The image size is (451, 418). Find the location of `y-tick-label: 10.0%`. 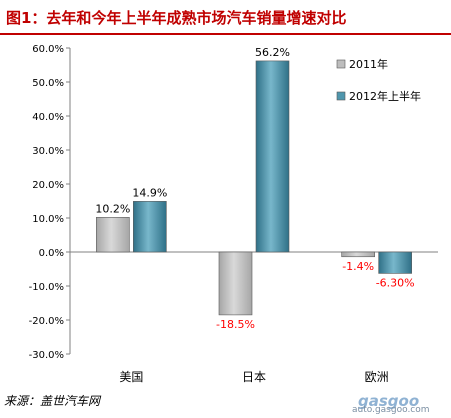

y-tick-label: 10.0% is located at coordinates (48, 219).